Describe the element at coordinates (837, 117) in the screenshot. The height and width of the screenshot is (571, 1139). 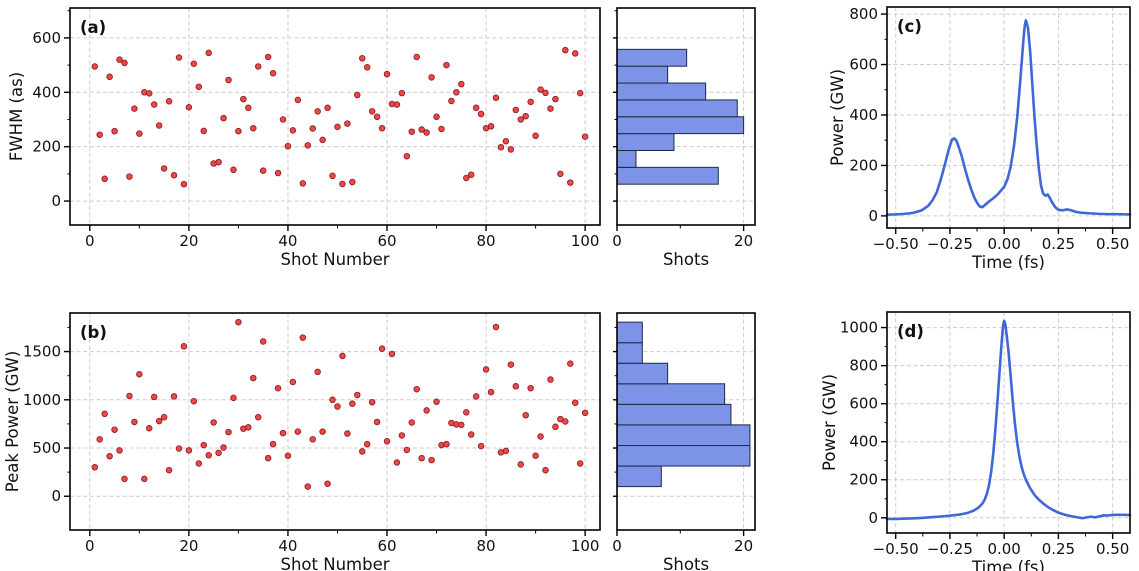
I see `y-axis-label: Power (GW)` at that location.